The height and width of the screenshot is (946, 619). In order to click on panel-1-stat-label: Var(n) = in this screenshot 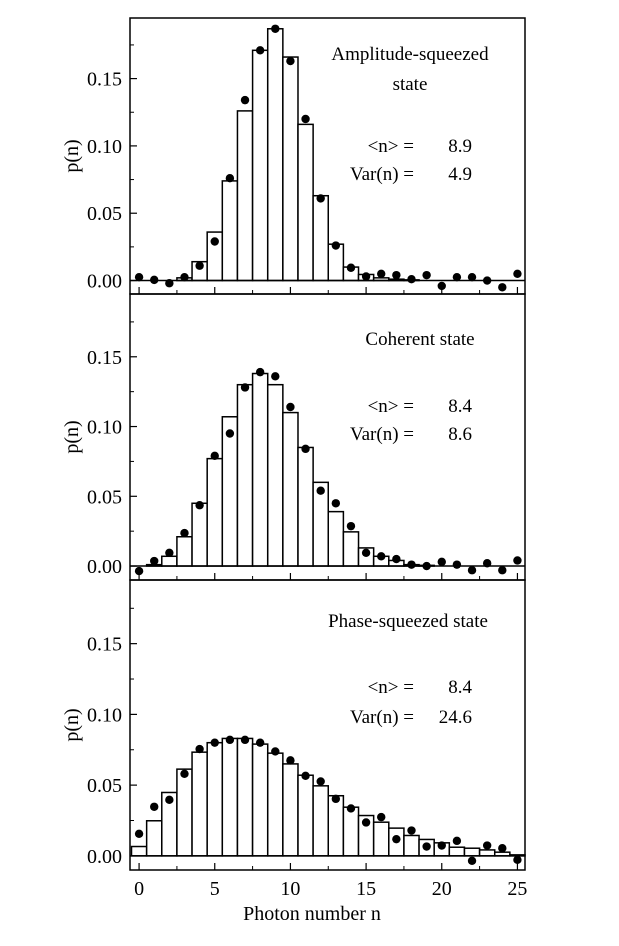, I will do `click(382, 174)`.